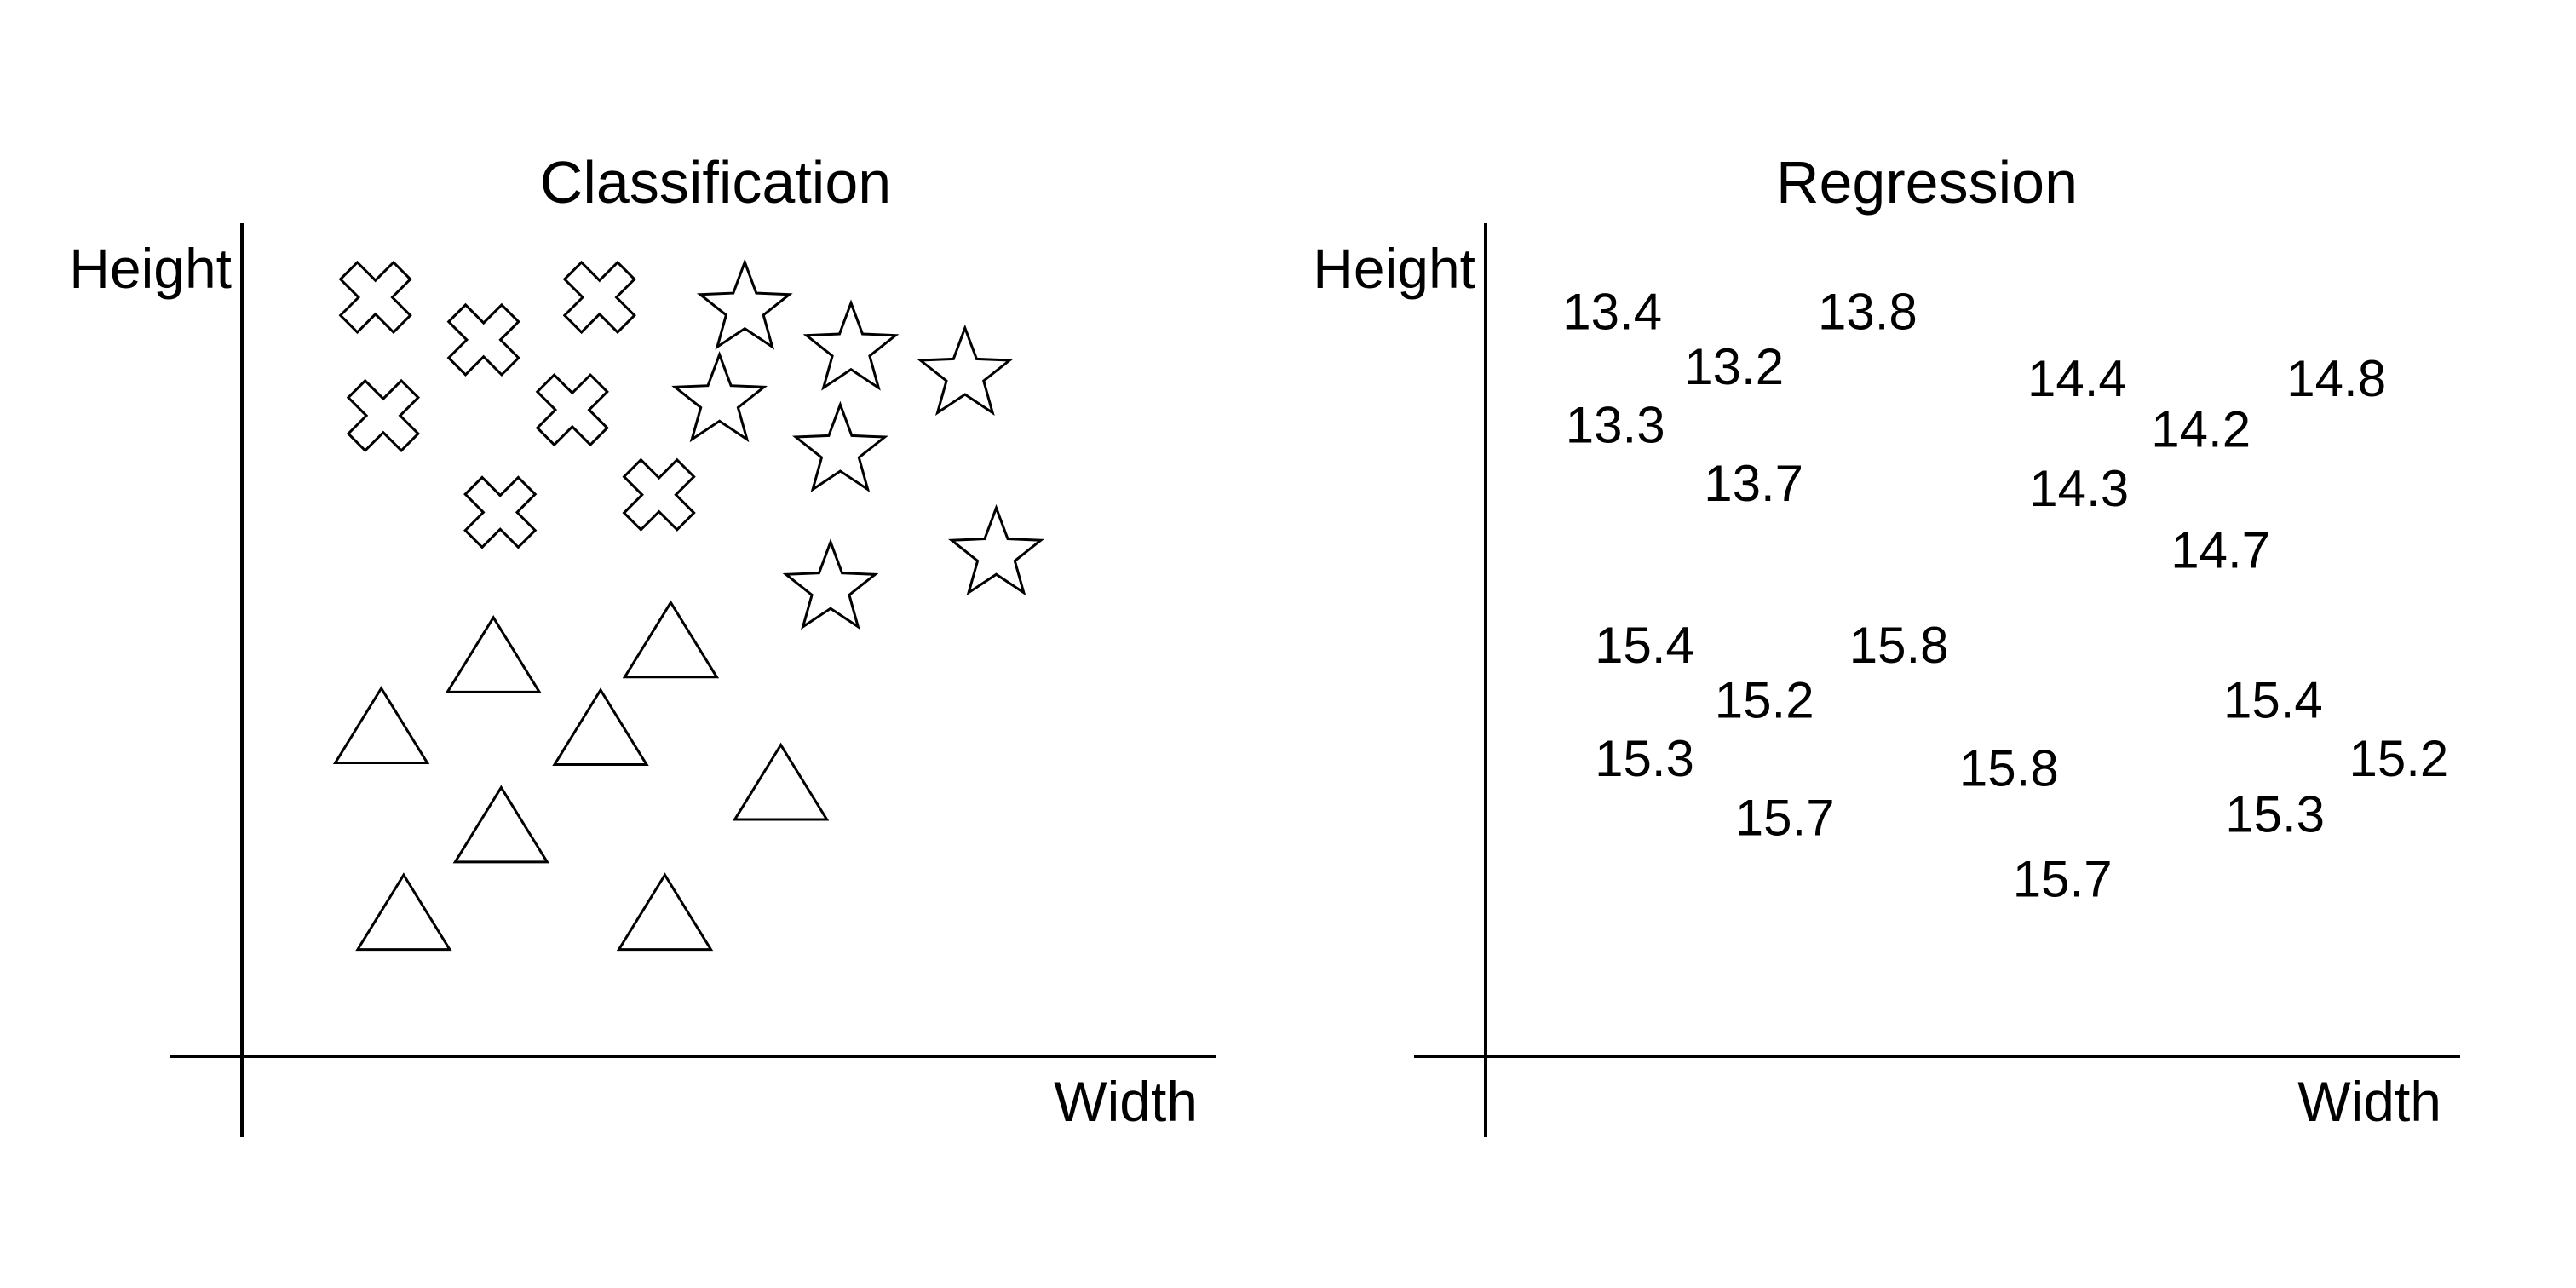  What do you see at coordinates (2201, 429) in the screenshot?
I see `value-label: 14.2` at bounding box center [2201, 429].